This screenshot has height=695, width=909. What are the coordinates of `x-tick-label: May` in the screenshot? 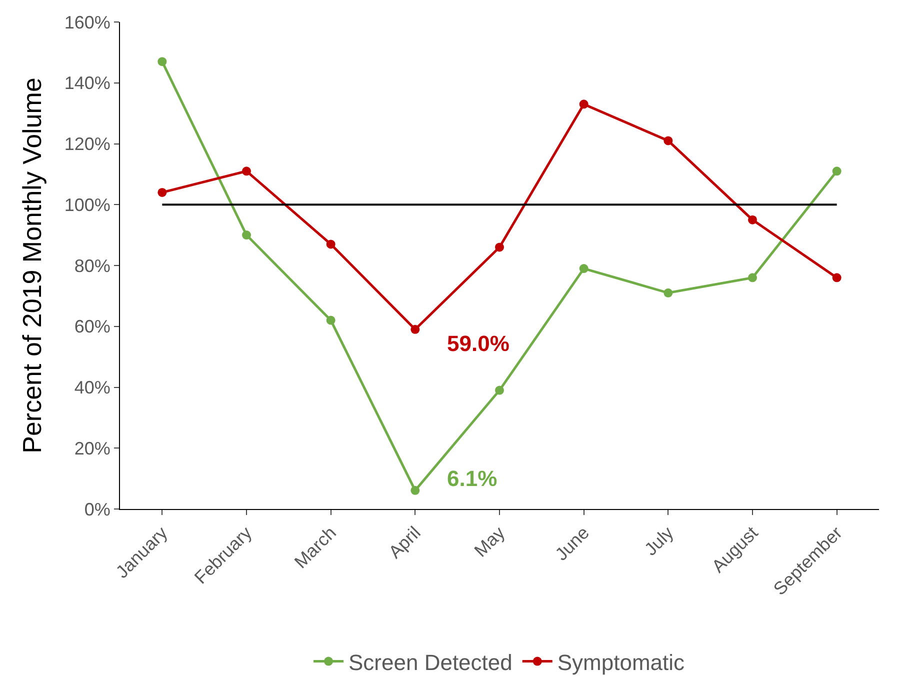 It's located at (489, 541).